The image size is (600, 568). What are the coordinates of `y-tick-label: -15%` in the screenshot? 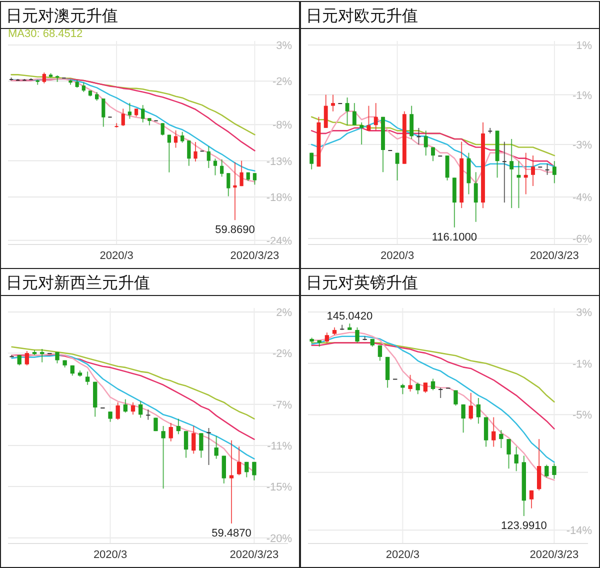 It's located at (279, 488).